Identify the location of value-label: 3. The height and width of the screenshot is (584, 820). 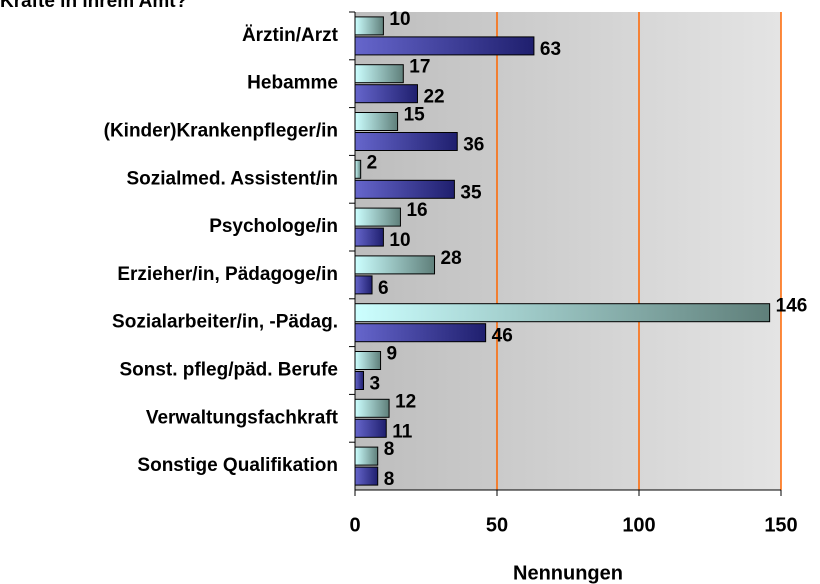
(375, 384).